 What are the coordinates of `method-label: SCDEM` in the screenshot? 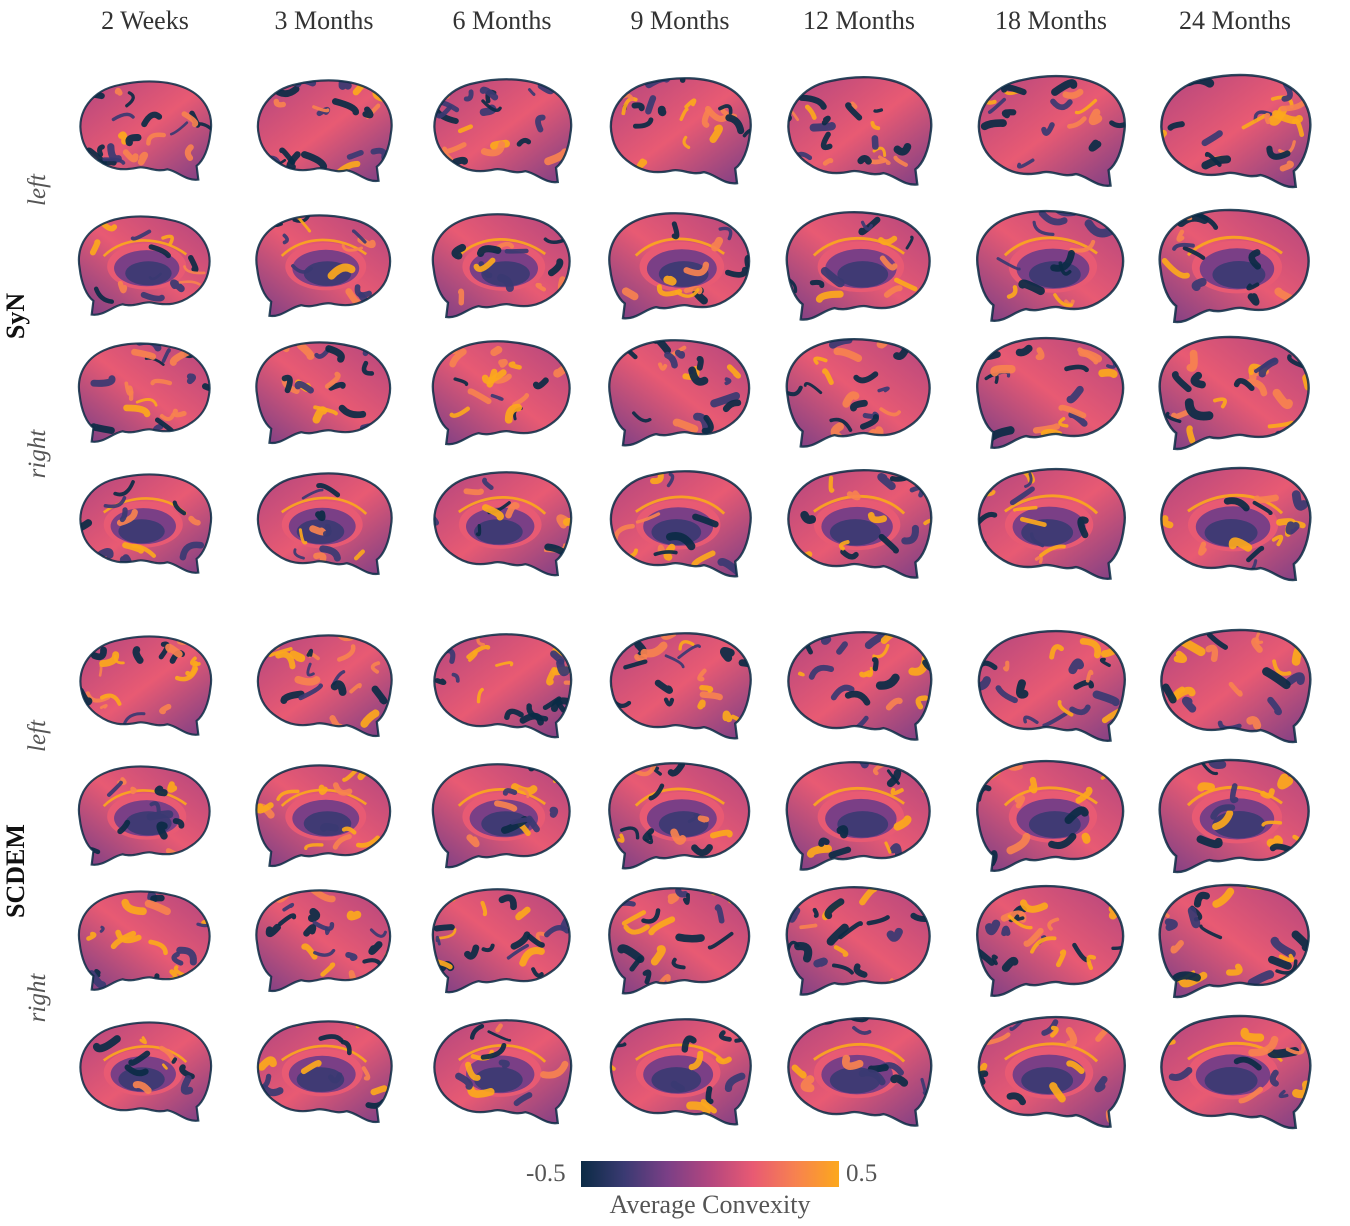 It's located at (15, 871).